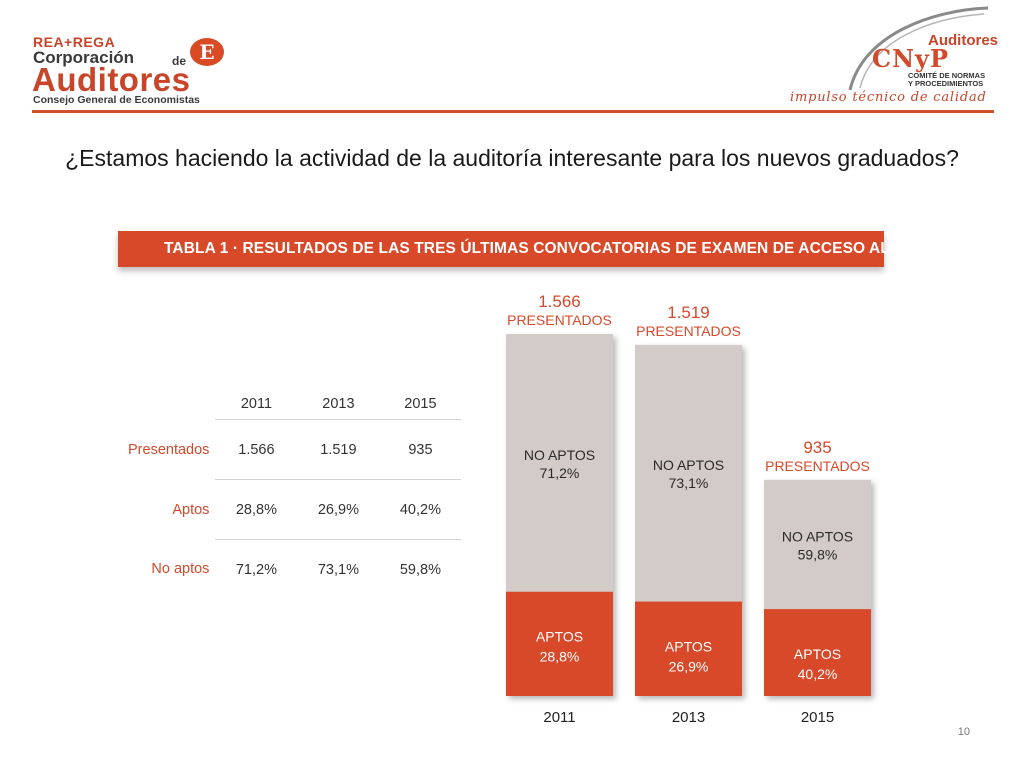 The image size is (1024, 768). Describe the element at coordinates (256, 449) in the screenshot. I see `table-cell: 1.566` at that location.